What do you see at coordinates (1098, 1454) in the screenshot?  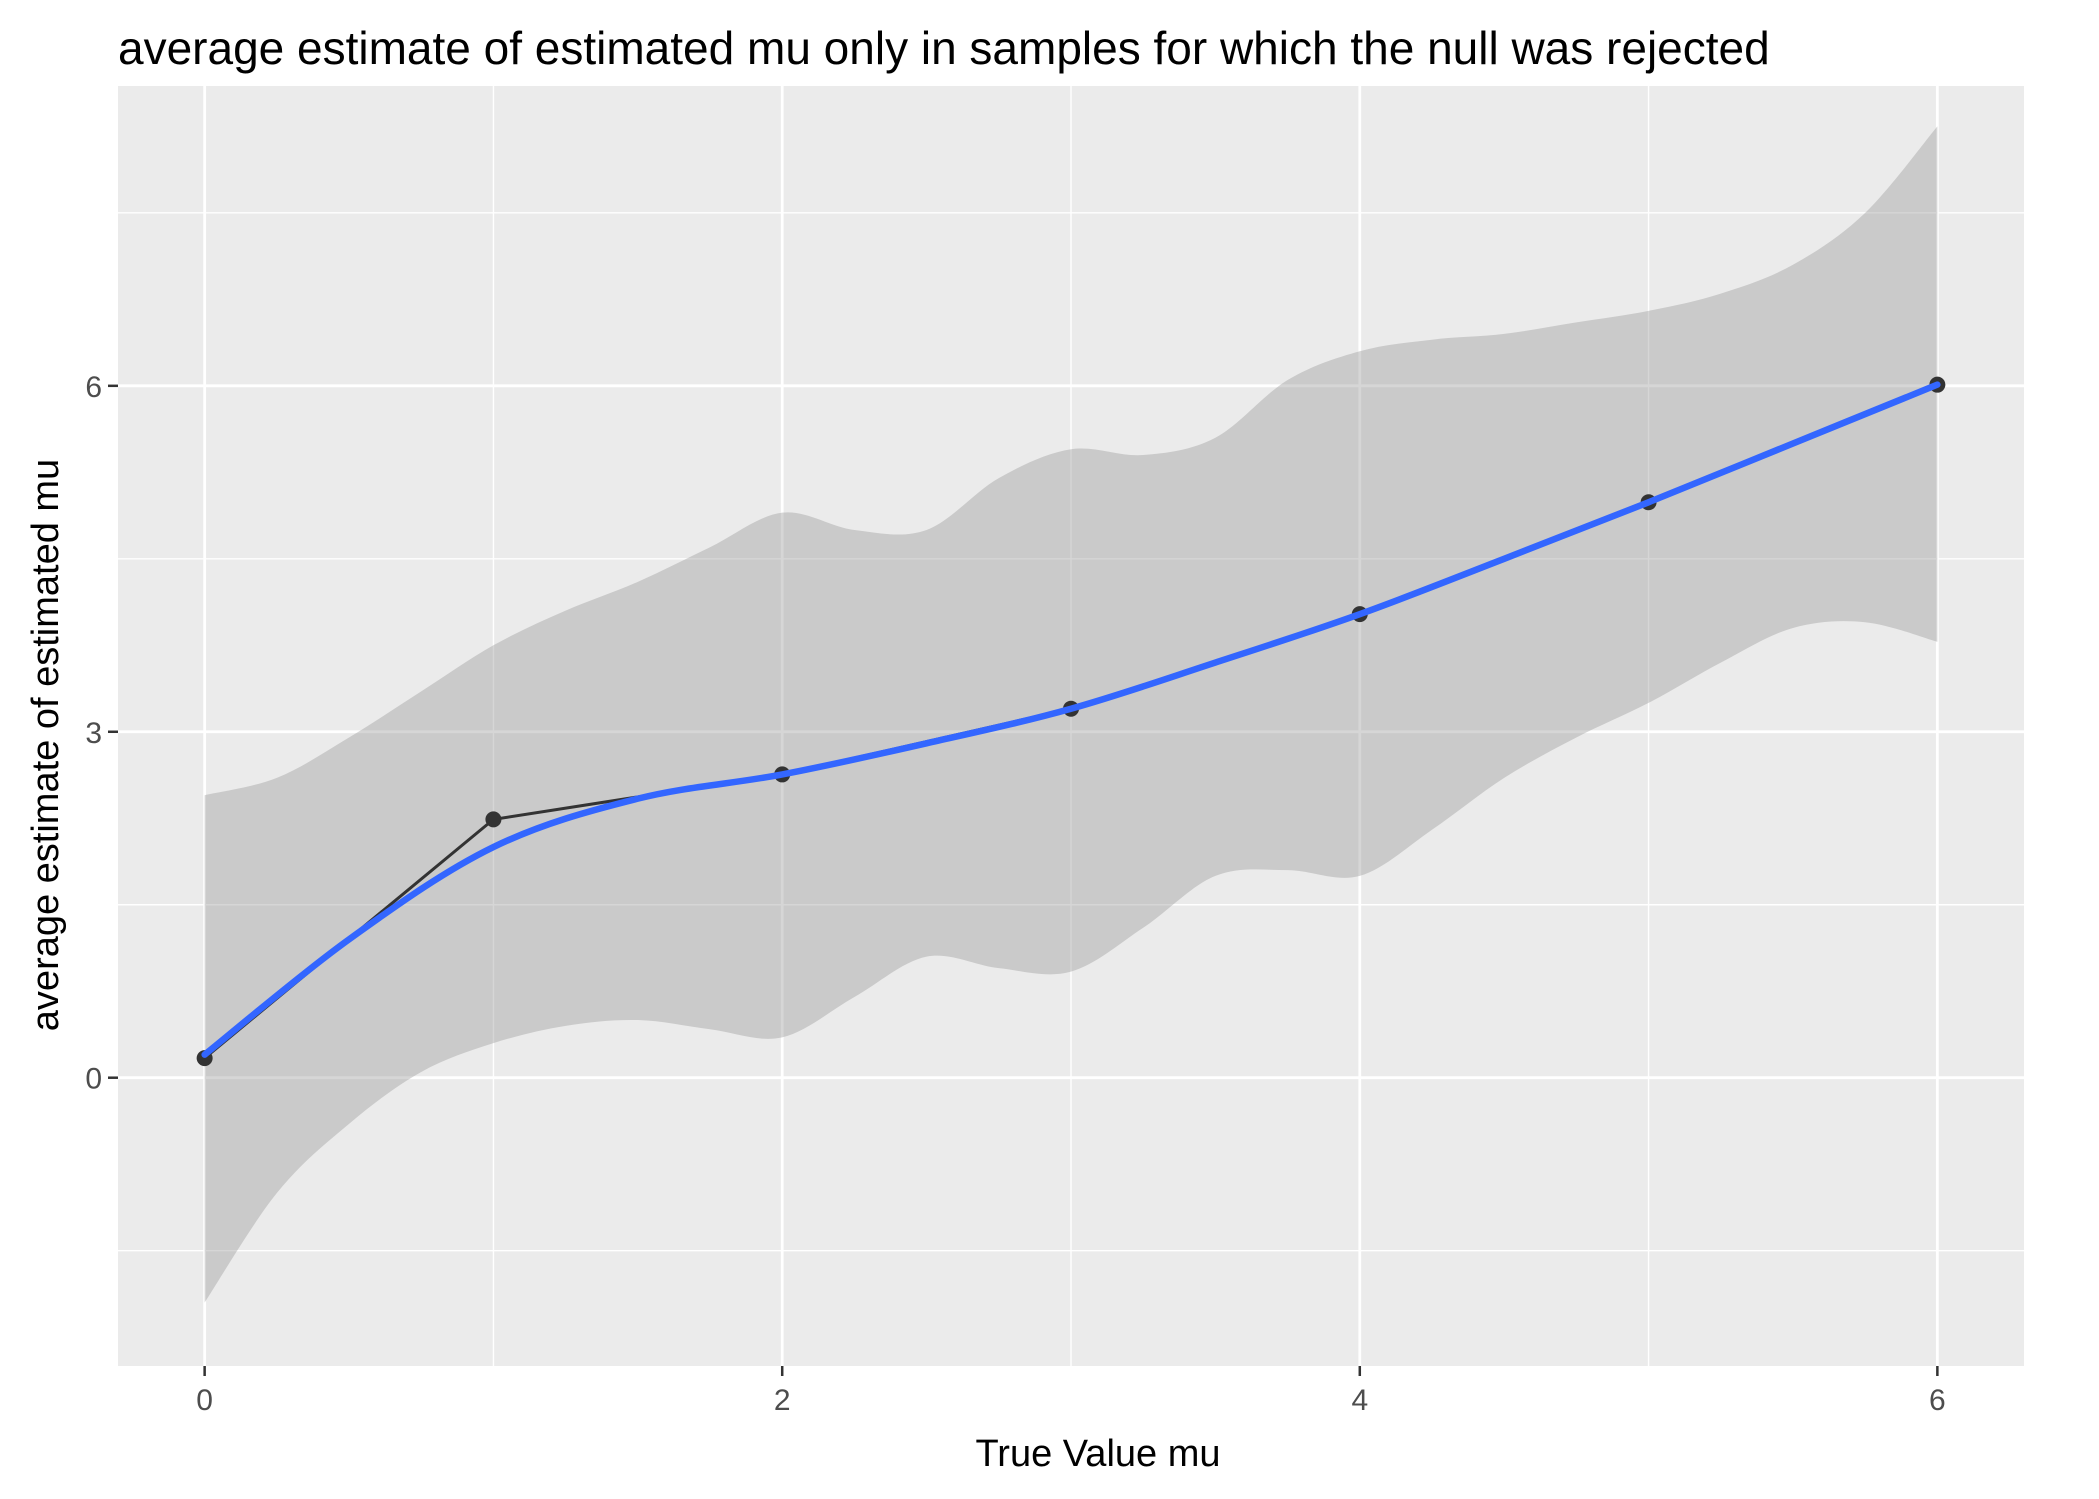 I see `x-axis-title: True Value mu` at bounding box center [1098, 1454].